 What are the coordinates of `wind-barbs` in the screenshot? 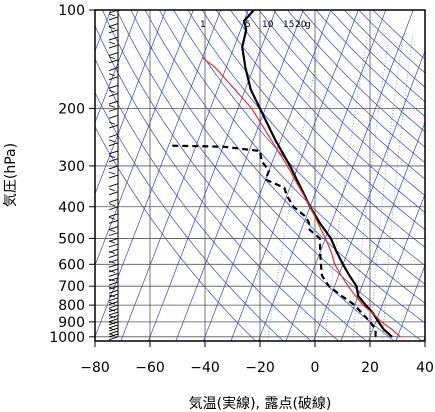 It's located at (113, 175).